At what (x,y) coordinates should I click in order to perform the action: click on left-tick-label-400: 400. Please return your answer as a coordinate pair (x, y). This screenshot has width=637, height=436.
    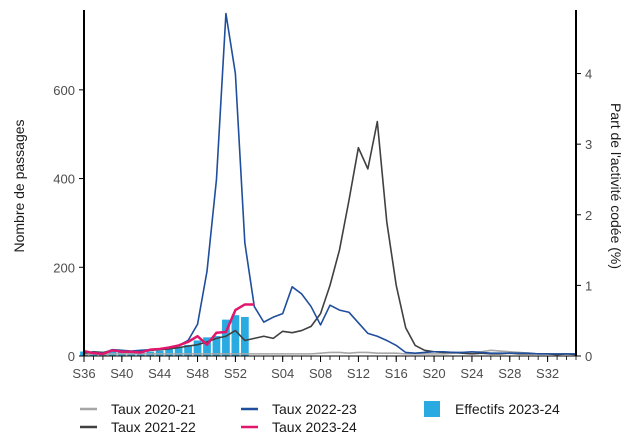
    Looking at the image, I should click on (64, 179).